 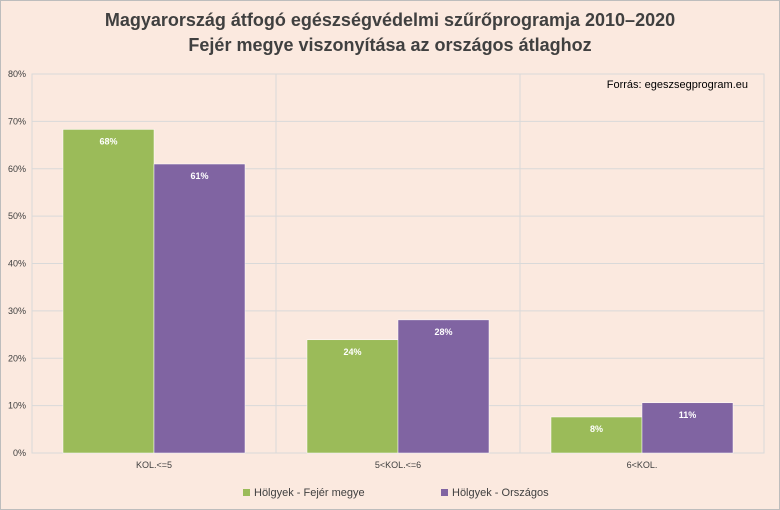 What do you see at coordinates (677, 85) in the screenshot?
I see `source-note: Forrás: egeszsegprogram.eu` at bounding box center [677, 85].